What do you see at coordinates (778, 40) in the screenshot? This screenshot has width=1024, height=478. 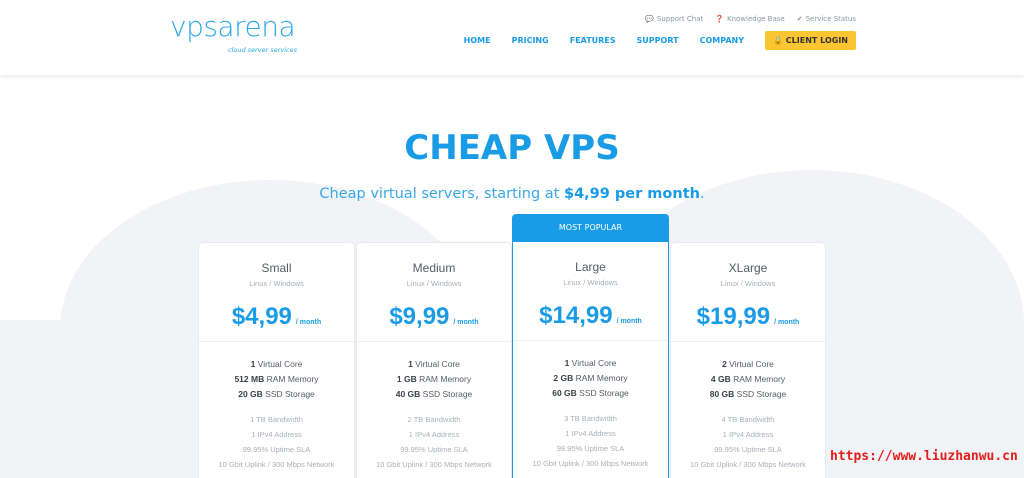 I see `lock-icon: 🔒` at bounding box center [778, 40].